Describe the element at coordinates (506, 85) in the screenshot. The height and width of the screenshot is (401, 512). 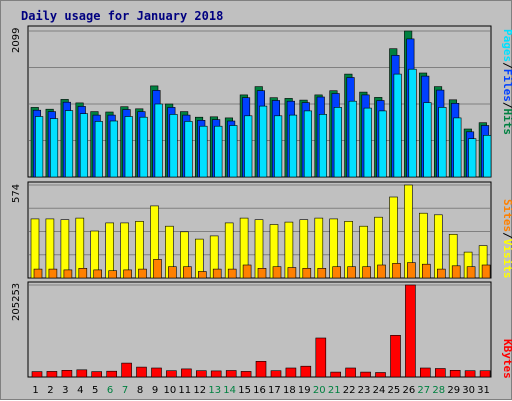
I see `legend-files: Files` at that location.